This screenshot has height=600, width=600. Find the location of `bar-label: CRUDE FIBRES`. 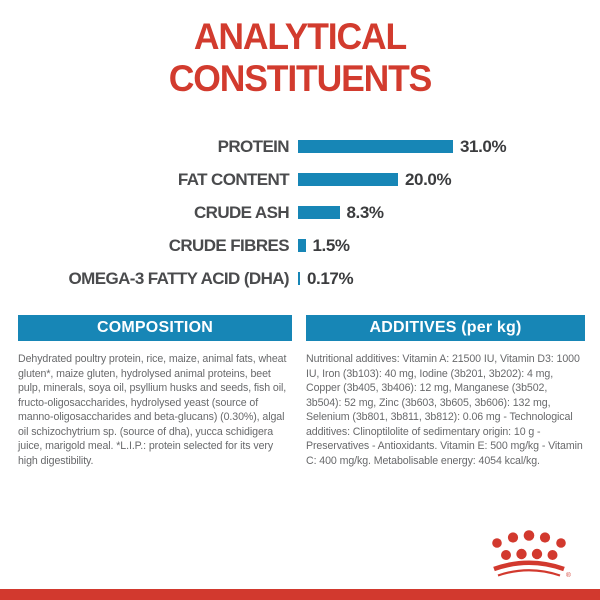

bar-label: CRUDE FIBRES is located at coordinates (229, 245).